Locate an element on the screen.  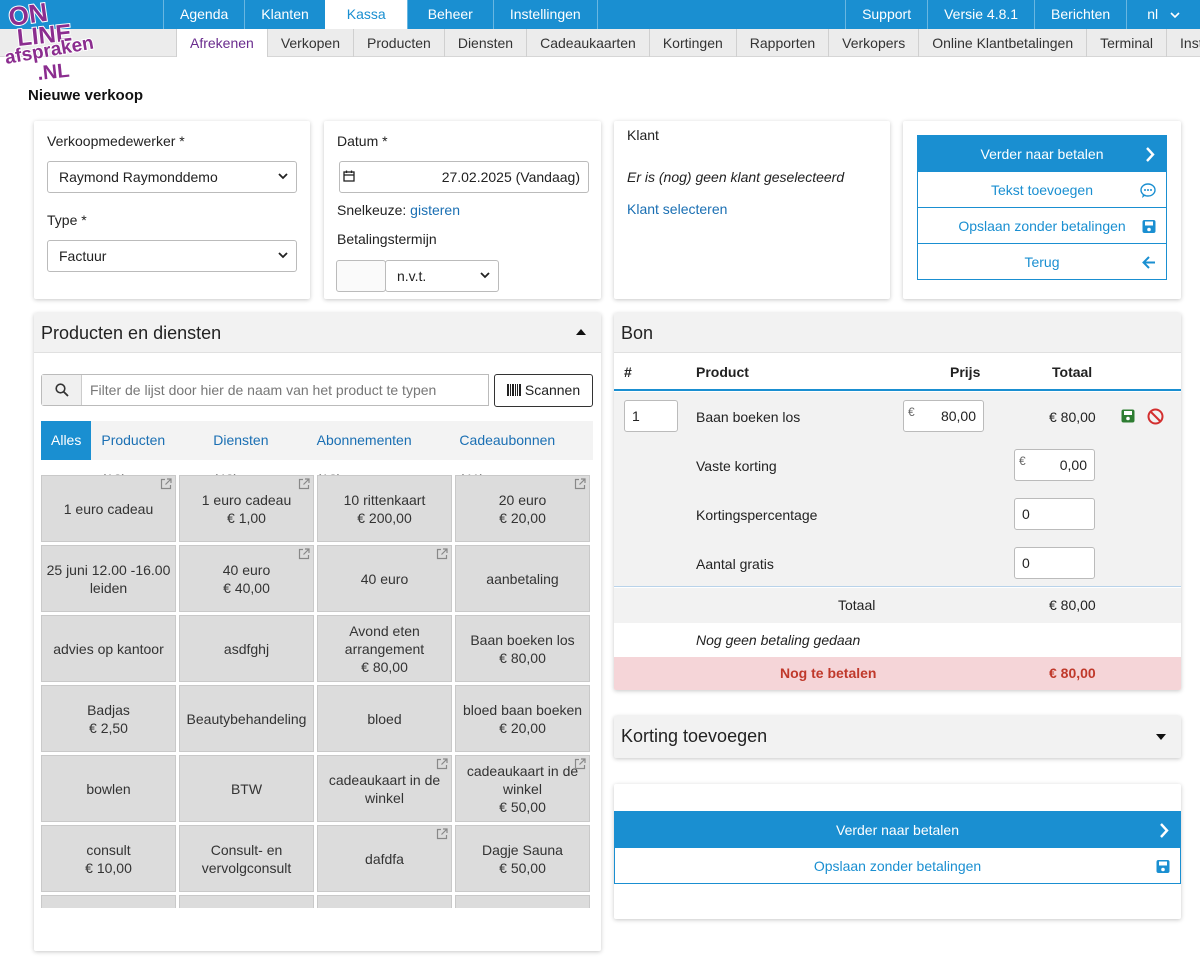
add-text-label: Tekst toevoegen is located at coordinates (1042, 190).